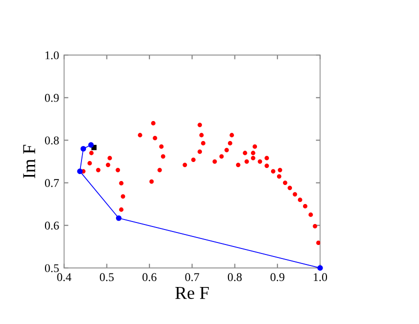 This screenshot has width=419, height=324. Describe the element at coordinates (51, 268) in the screenshot. I see `y-tick-label: 0.5` at that location.